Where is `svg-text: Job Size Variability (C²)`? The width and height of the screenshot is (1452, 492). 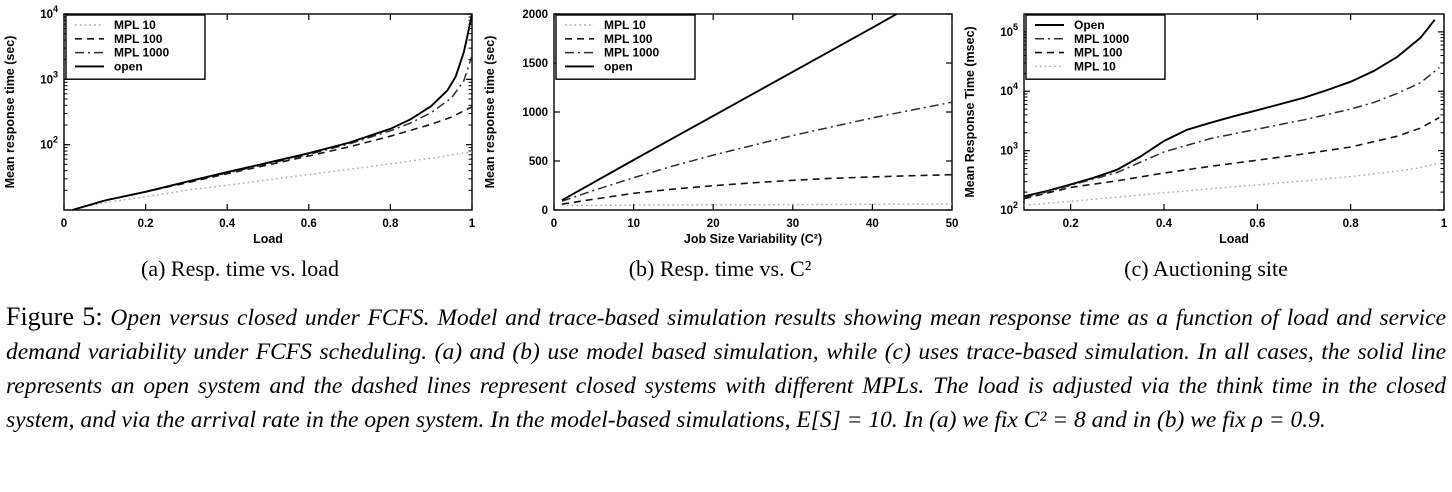
svg-text: Job Size Variability (C²) is located at coordinates (753, 239).